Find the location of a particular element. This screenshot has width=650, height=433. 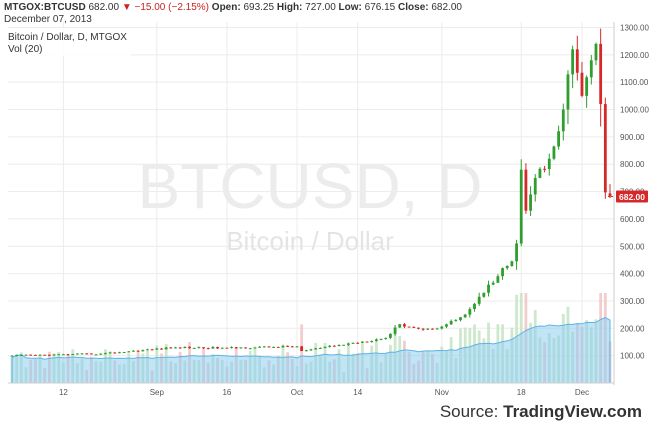

x-tick-label: Sep is located at coordinates (157, 392).